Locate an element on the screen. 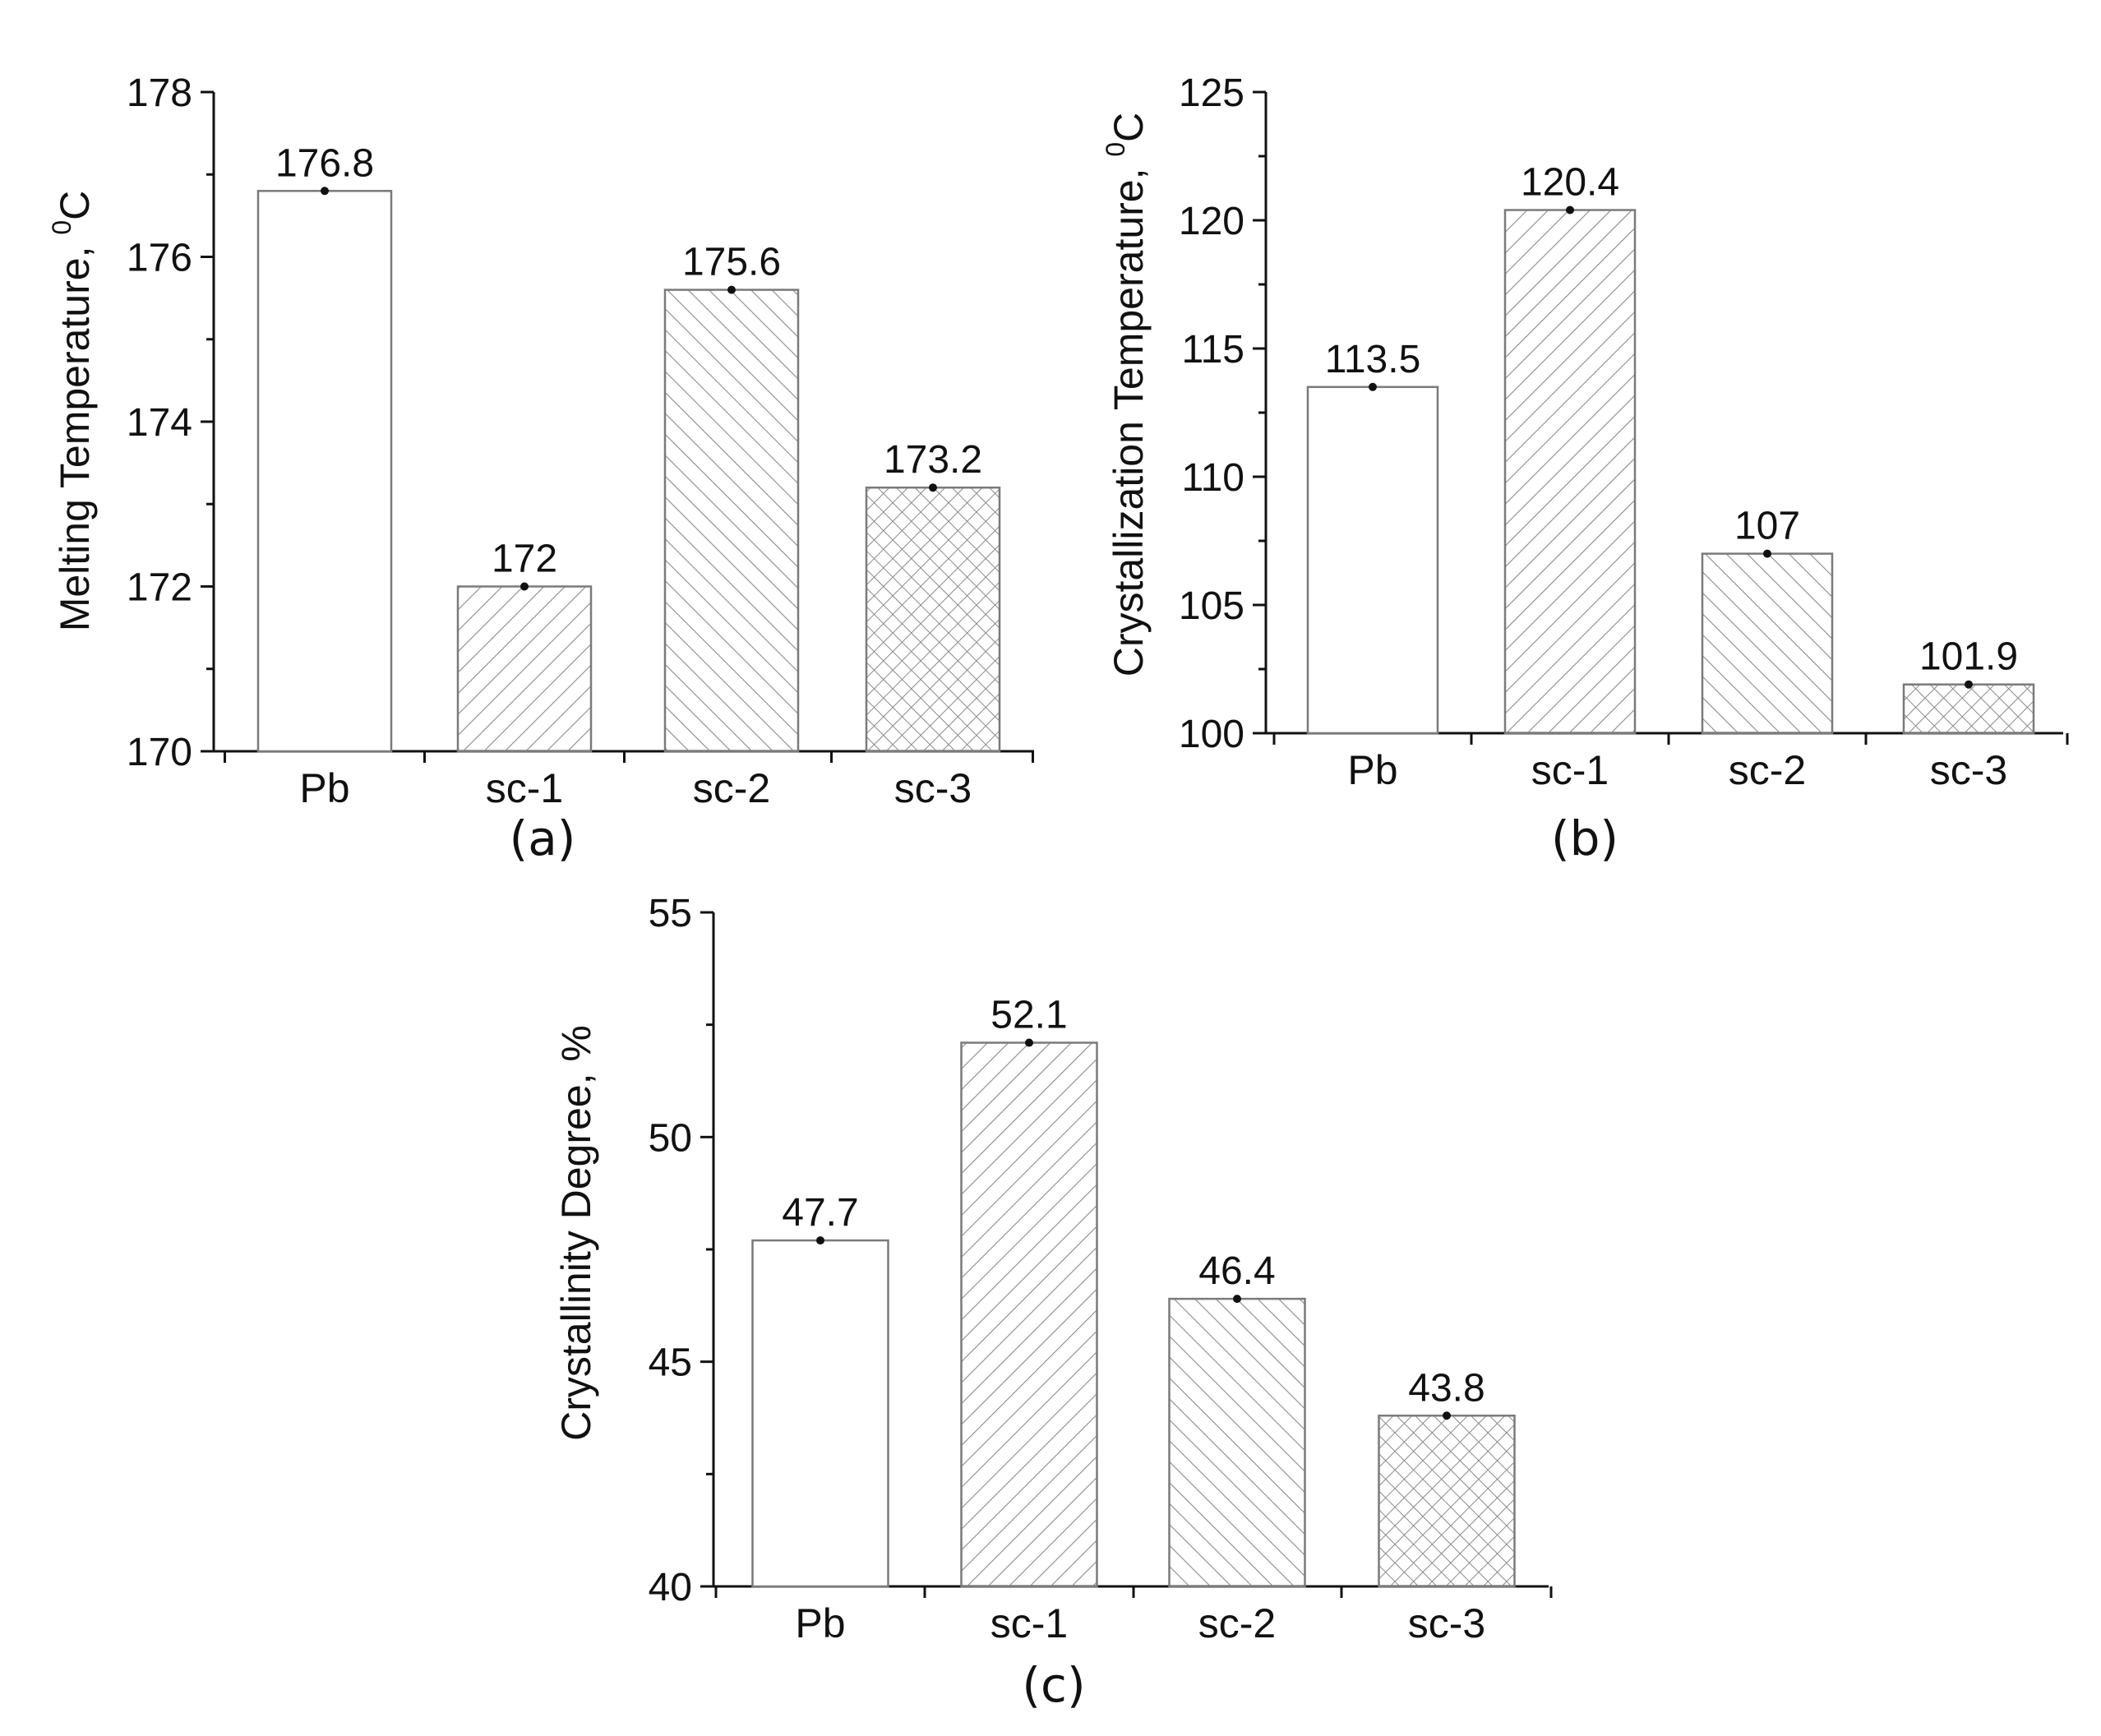  y-tick-label: 115 is located at coordinates (1212, 350).